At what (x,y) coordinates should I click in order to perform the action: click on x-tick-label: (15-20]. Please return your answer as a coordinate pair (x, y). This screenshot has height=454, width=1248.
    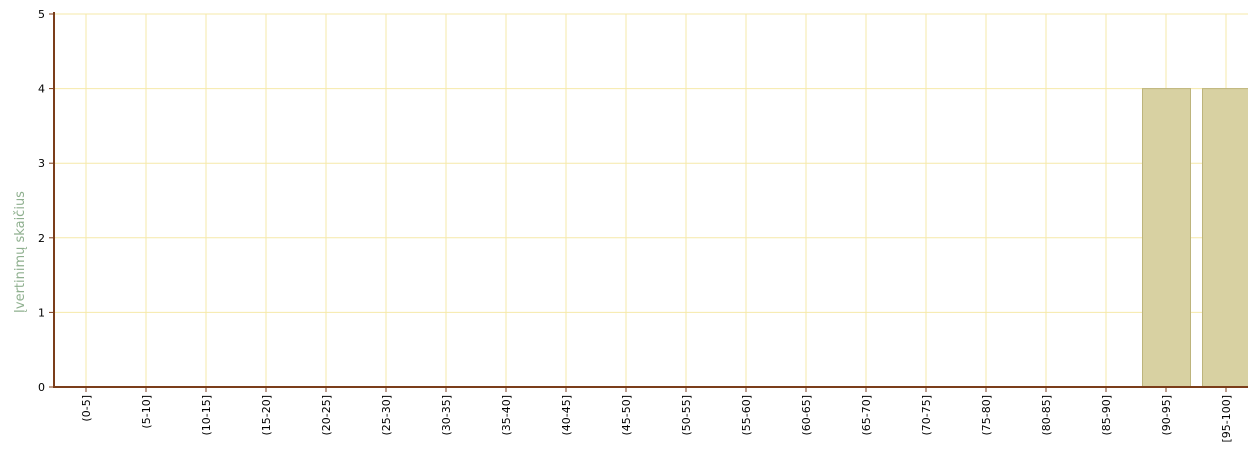
    Looking at the image, I should click on (266, 415).